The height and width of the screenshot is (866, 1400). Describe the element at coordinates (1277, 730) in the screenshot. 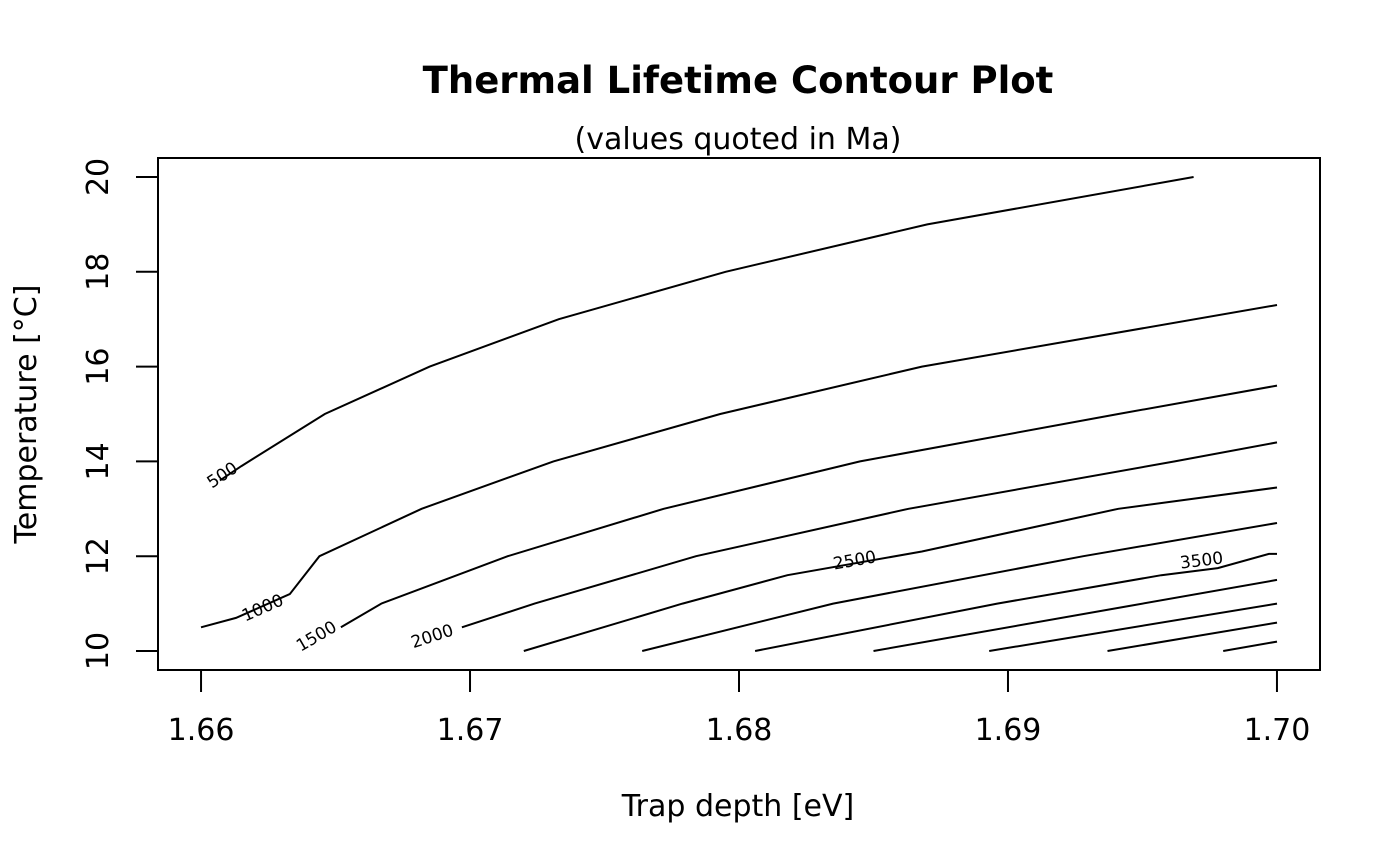

I see `x-tick-label: 1.70` at that location.